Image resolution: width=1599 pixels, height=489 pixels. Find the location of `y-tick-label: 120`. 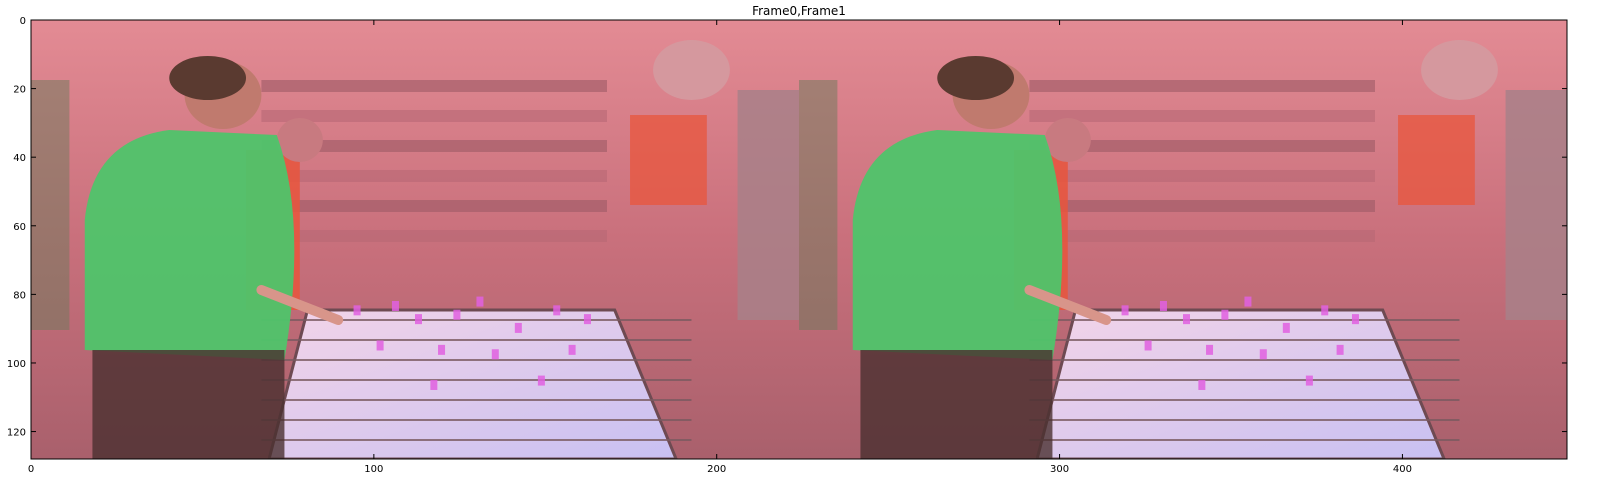

y-tick-label: 120 is located at coordinates (16, 433).